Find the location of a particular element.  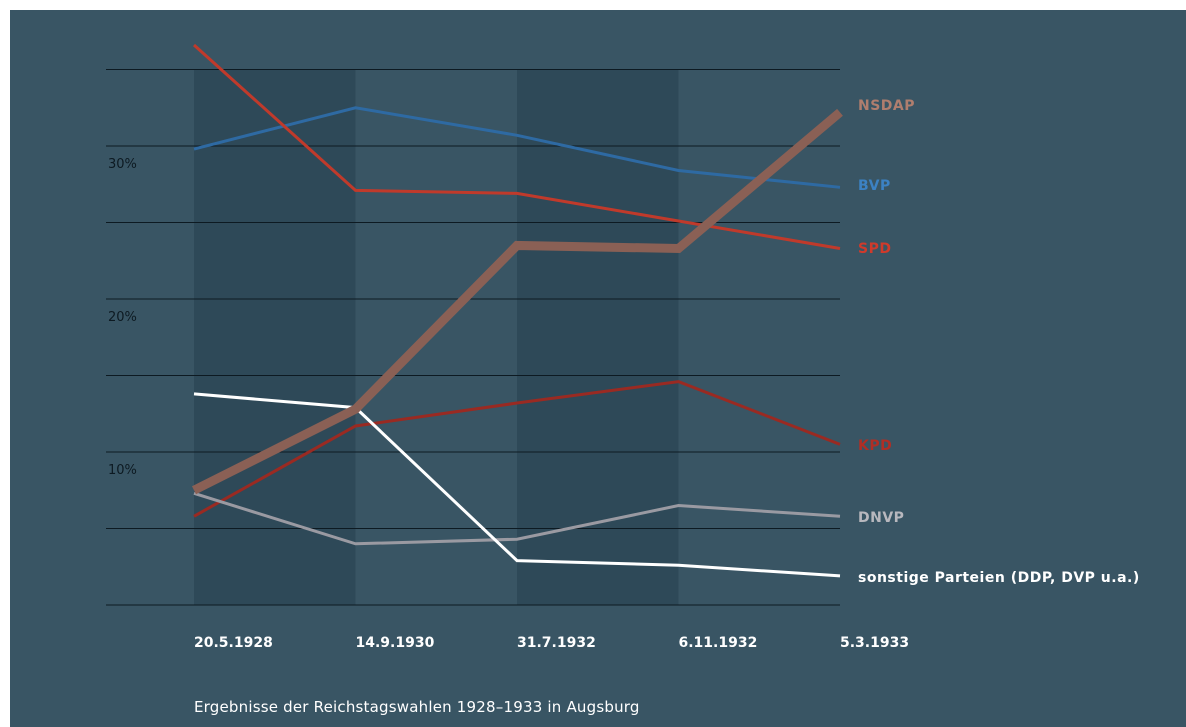

legend-label-bvp: BVP is located at coordinates (874, 186).